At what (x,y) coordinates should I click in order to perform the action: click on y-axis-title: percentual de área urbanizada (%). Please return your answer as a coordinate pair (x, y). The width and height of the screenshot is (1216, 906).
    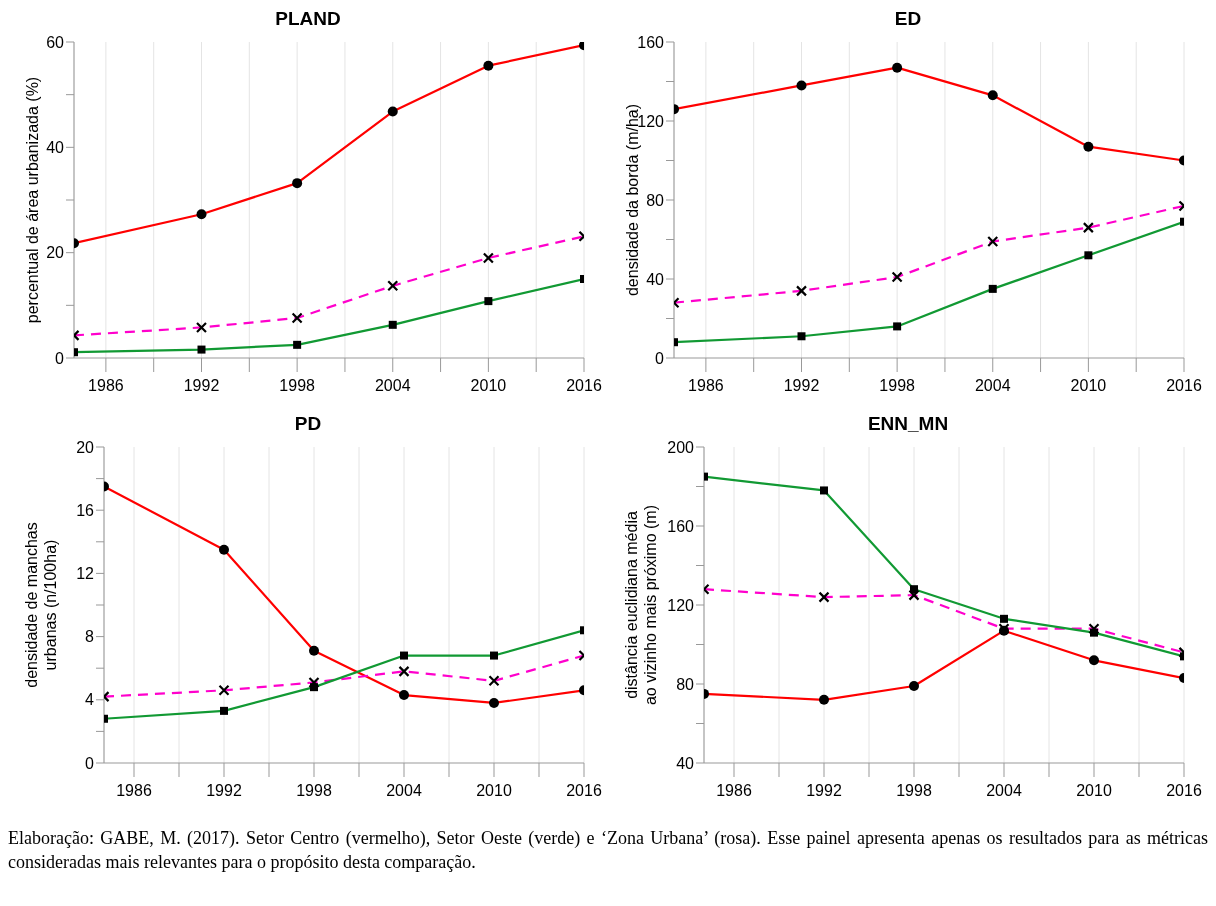
    Looking at the image, I should click on (32, 200).